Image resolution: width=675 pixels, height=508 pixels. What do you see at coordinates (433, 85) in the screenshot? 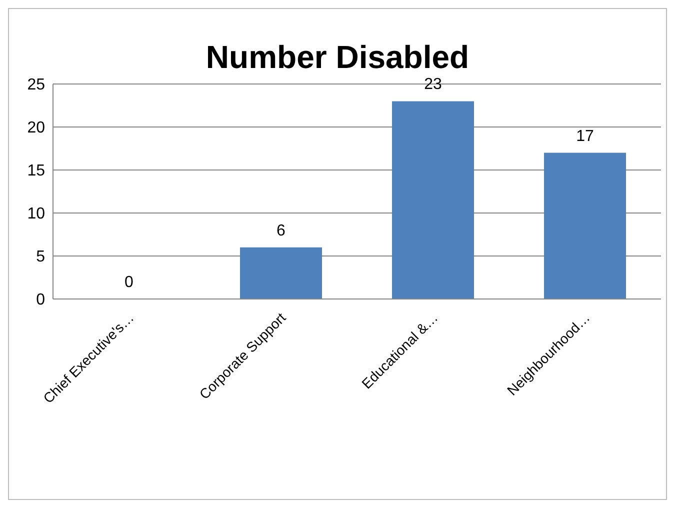
I see `data-label: 23` at bounding box center [433, 85].